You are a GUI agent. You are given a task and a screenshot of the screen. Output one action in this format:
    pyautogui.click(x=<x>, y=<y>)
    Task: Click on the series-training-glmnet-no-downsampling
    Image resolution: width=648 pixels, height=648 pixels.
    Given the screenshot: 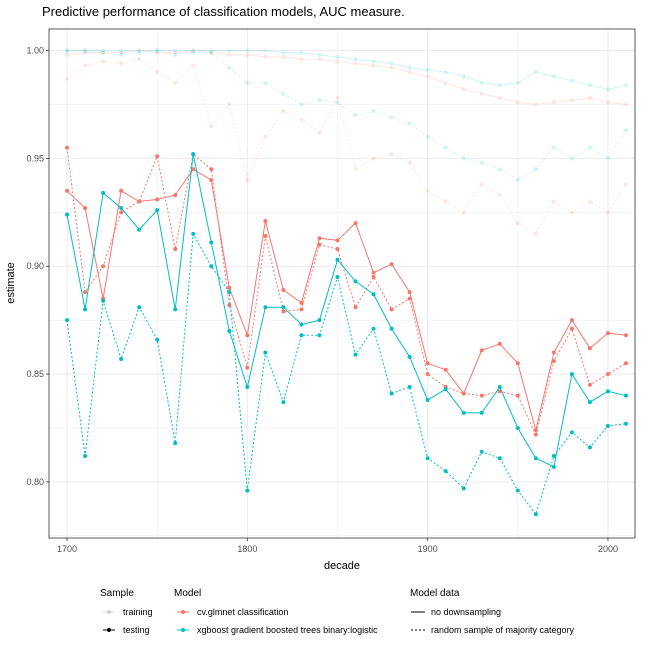 What is the action you would take?
    pyautogui.click(x=346, y=77)
    